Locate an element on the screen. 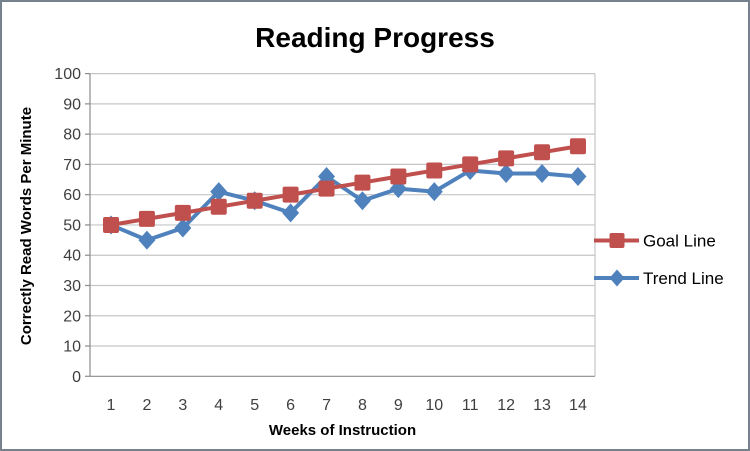 The width and height of the screenshot is (750, 451). x-tick-label: 9 is located at coordinates (398, 405).